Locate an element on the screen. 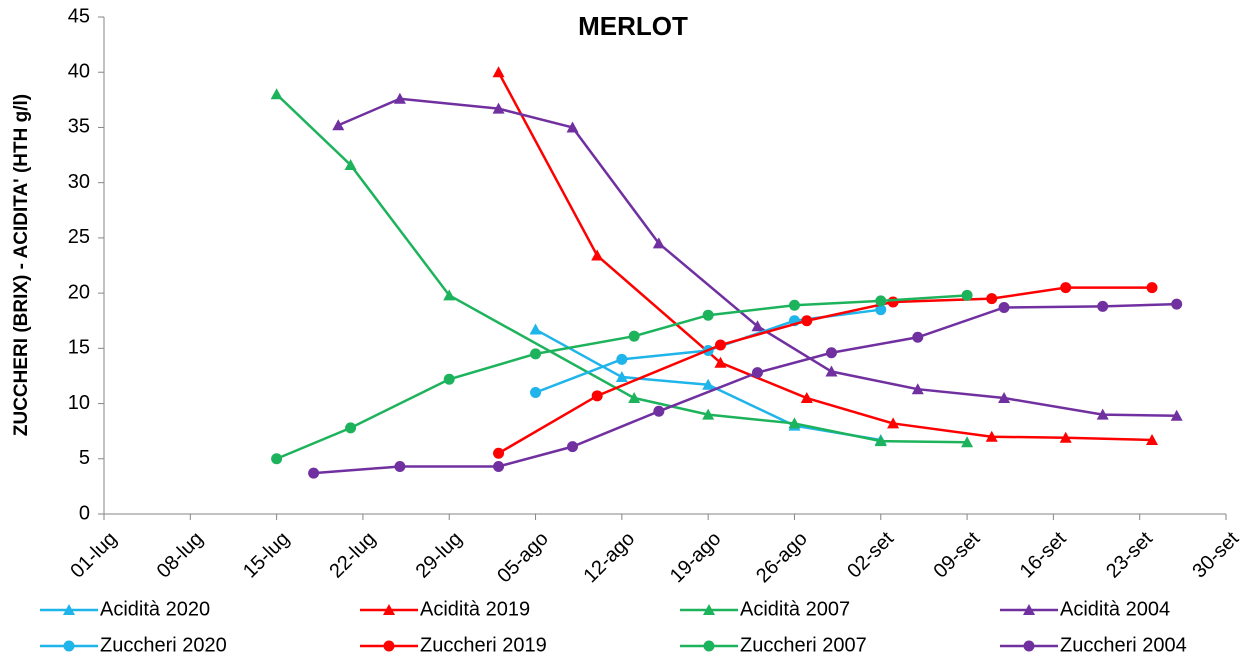 The width and height of the screenshot is (1249, 664). x-tick-label: 09-set is located at coordinates (956, 554).